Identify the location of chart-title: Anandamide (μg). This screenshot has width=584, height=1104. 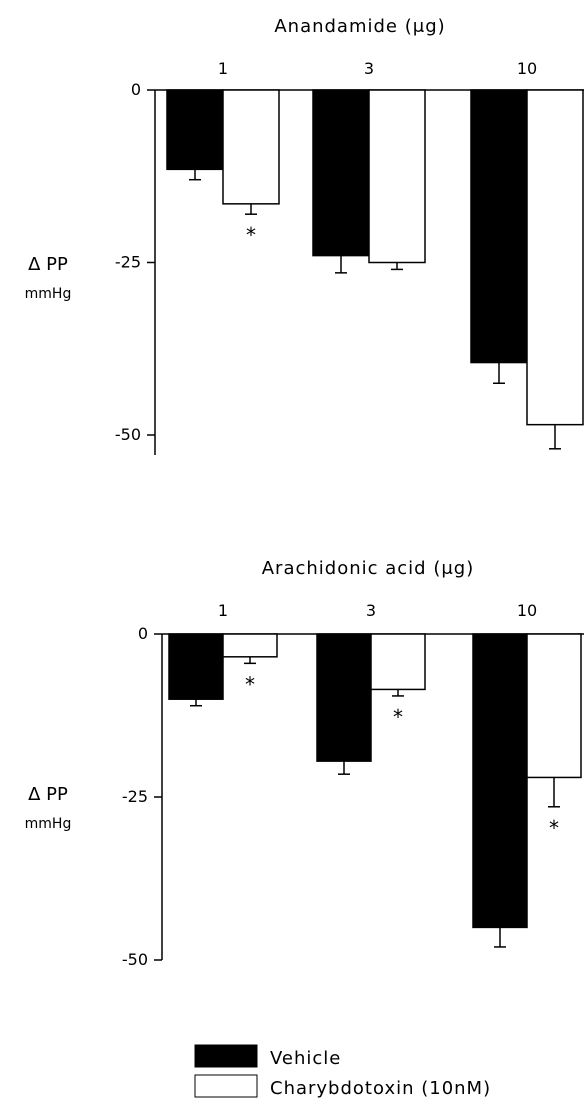
(359, 26).